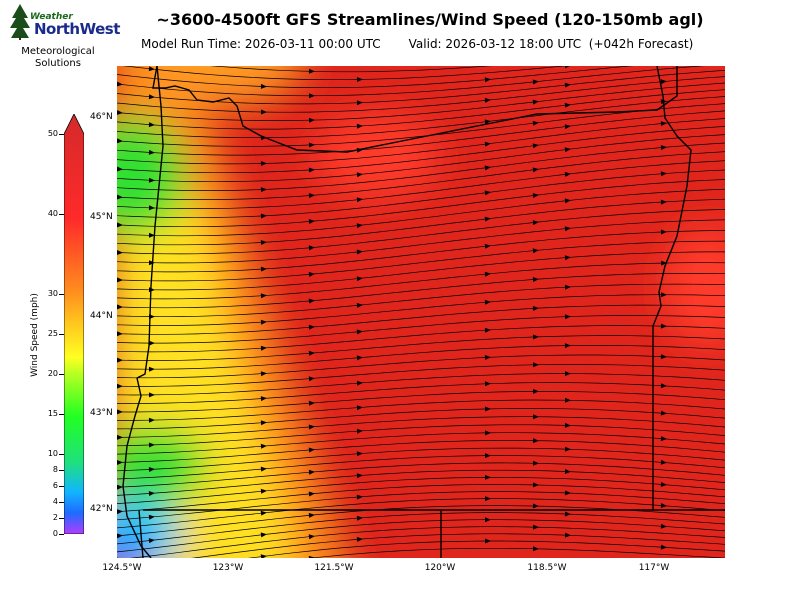 This screenshot has height=600, width=800. I want to click on lat-label-42: 42°N, so click(101, 509).